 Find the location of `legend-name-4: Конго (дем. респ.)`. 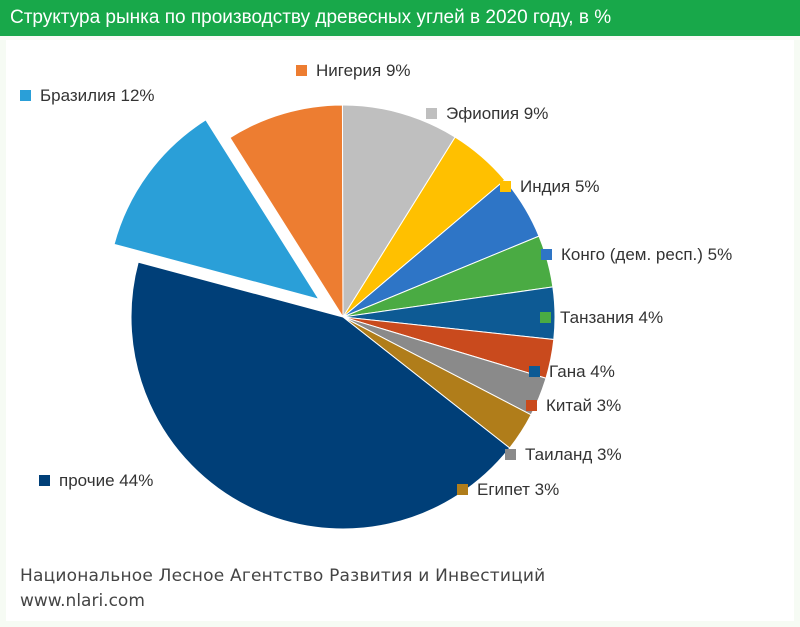

legend-name-4: Конго (дем. респ.) is located at coordinates (632, 254).